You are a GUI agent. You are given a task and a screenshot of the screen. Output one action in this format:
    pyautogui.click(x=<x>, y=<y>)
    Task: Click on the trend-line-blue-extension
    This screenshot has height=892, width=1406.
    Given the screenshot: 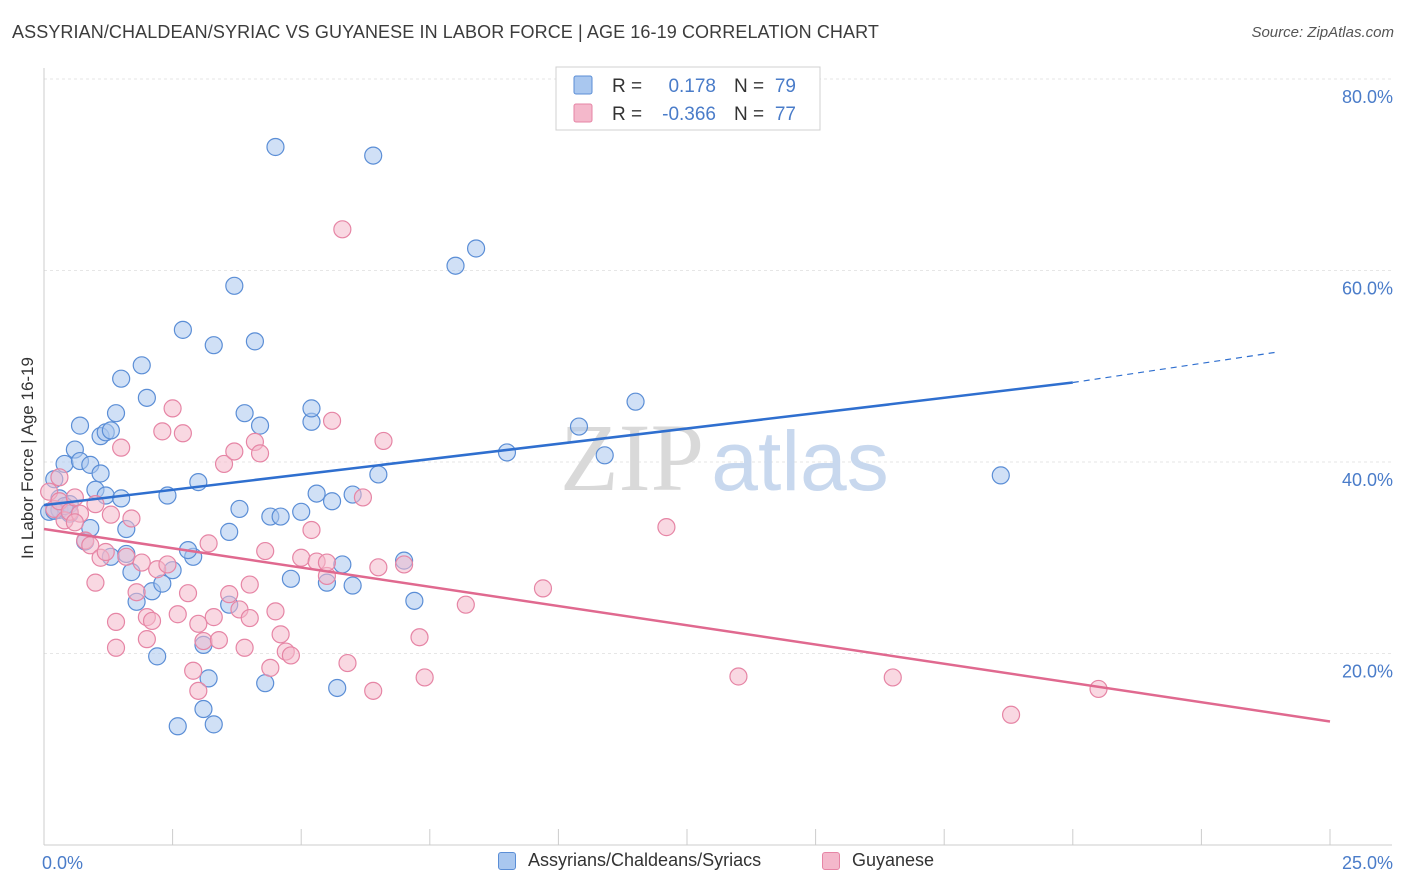 What is the action you would take?
    pyautogui.click(x=1175, y=367)
    